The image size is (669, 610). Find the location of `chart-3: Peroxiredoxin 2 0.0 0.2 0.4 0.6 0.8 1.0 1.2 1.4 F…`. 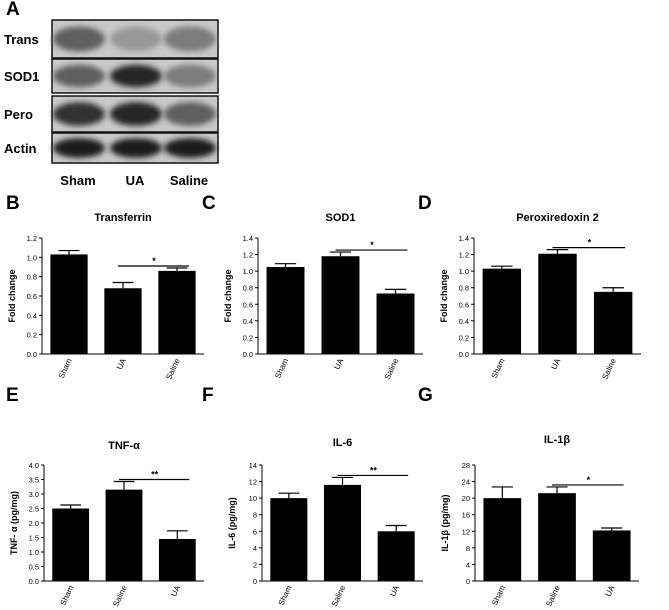

chart-3: Peroxiredoxin 2 0.0 0.2 0.4 0.6 0.8 1.0 1.2 1.4 F… is located at coordinates (540, 296).